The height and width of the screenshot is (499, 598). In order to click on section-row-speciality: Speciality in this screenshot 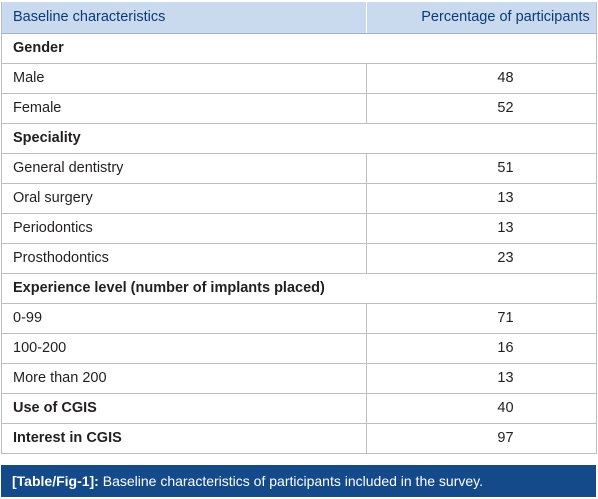, I will do `click(299, 138)`.